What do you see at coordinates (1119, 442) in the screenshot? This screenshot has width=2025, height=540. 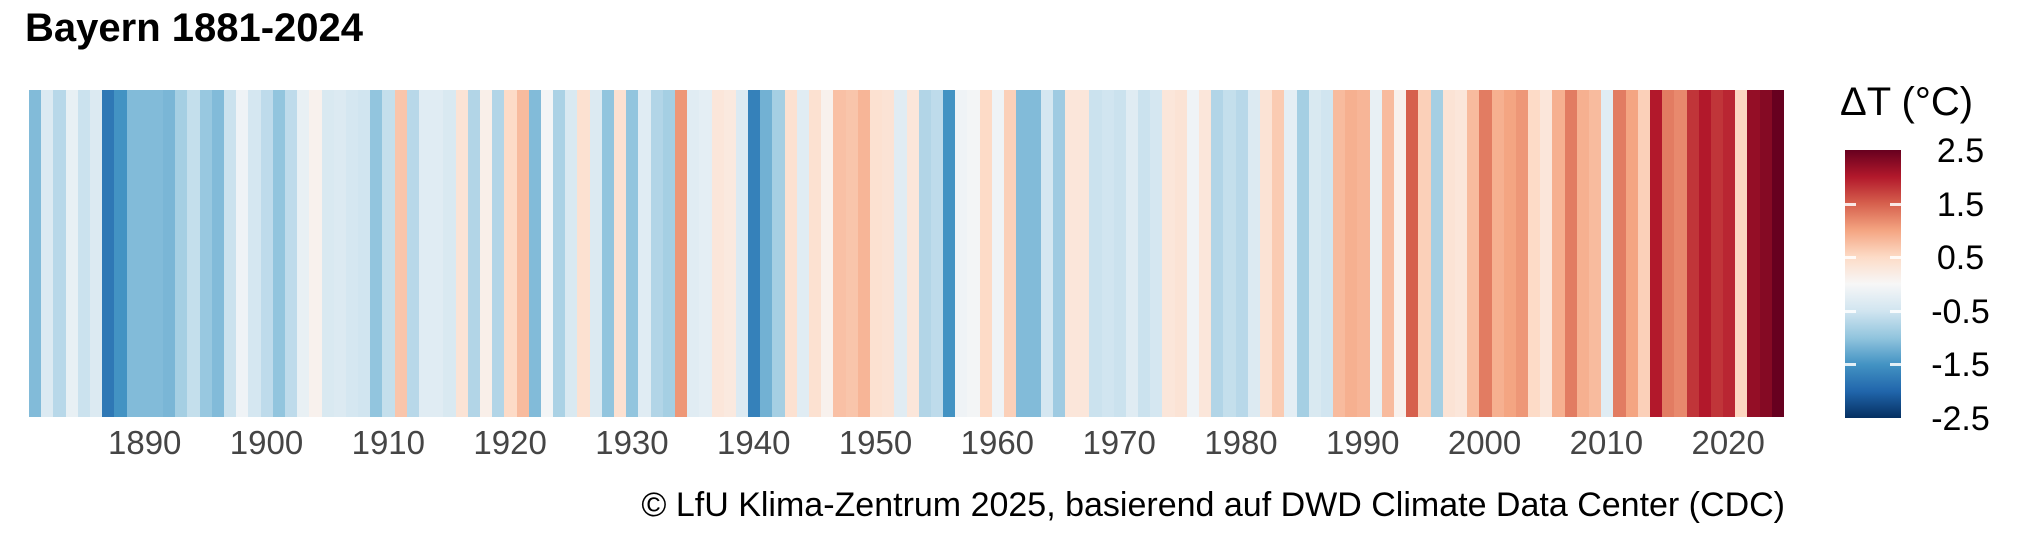 I see `x-tick-label-1970: 1970` at bounding box center [1119, 442].